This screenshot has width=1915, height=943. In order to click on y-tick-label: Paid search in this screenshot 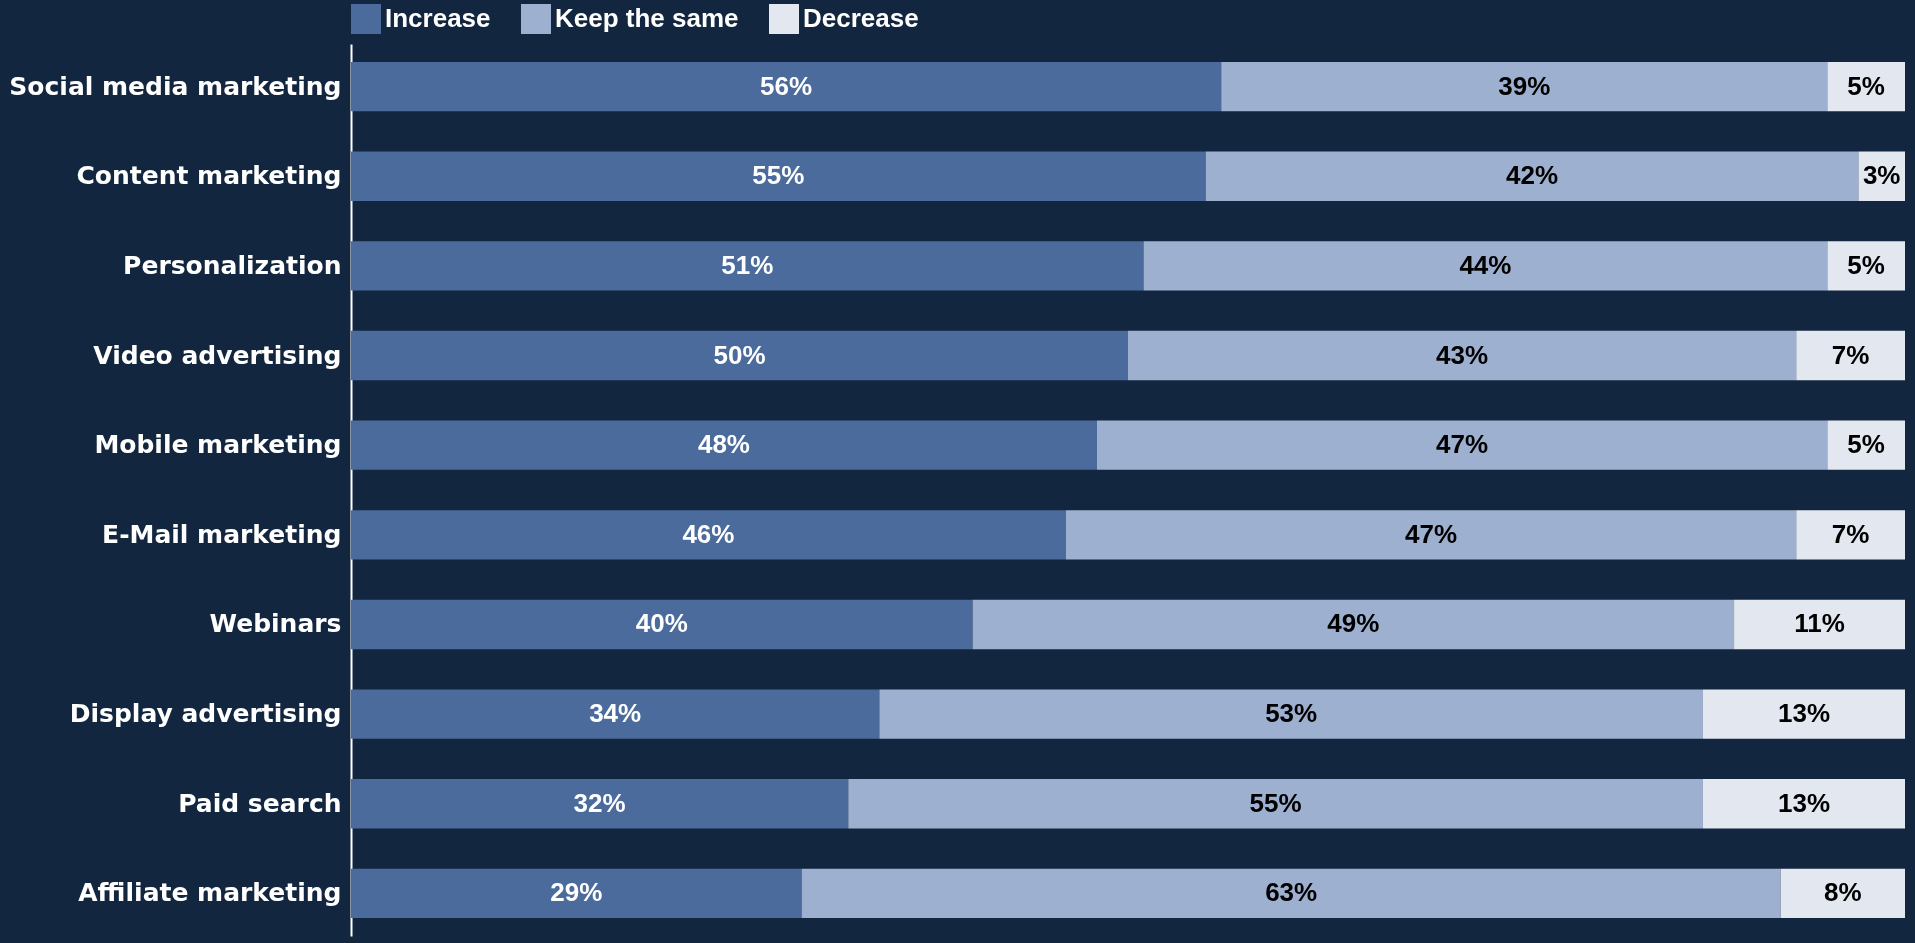, I will do `click(260, 803)`.